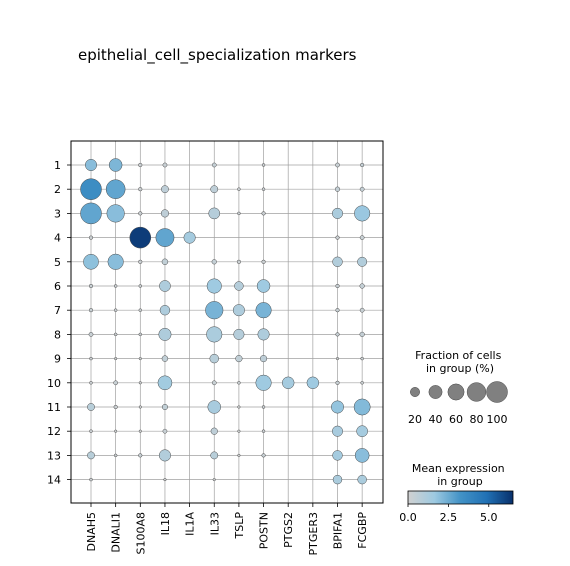 The width and height of the screenshot is (570, 566). What do you see at coordinates (313, 533) in the screenshot?
I see `x-tick-label: PTGER3` at bounding box center [313, 533].